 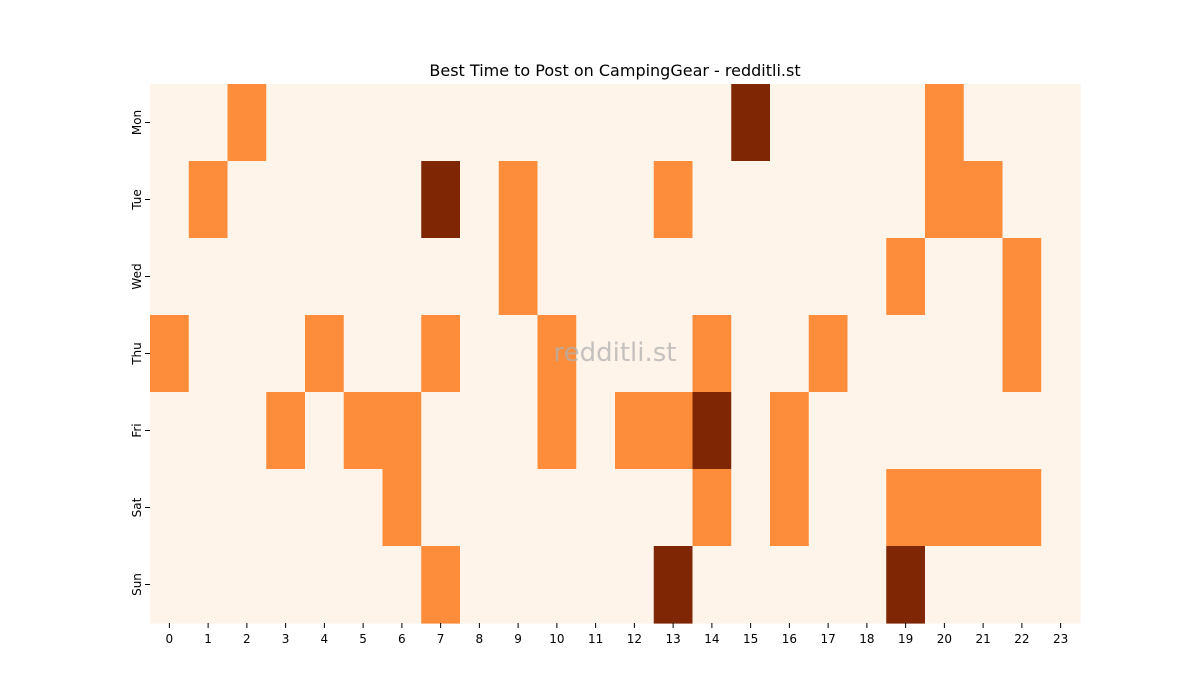 I want to click on y-tick-label: Mon, so click(x=137, y=122).